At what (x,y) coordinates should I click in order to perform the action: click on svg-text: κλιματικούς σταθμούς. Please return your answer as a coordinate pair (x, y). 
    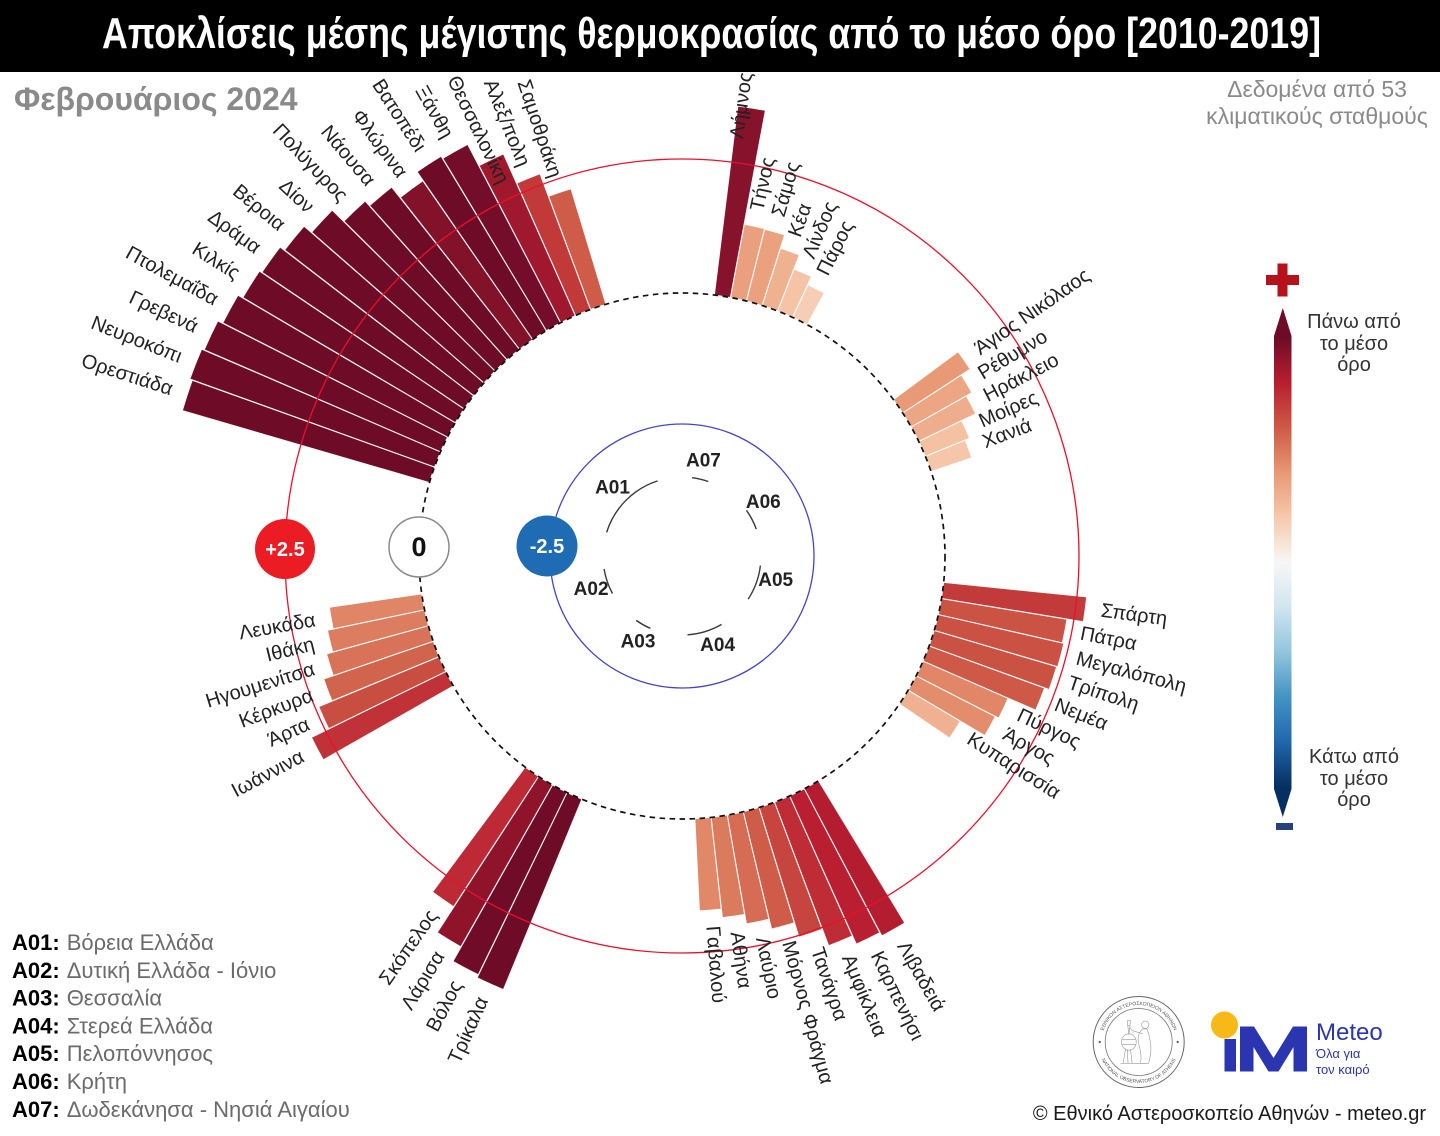
    Looking at the image, I should click on (1317, 116).